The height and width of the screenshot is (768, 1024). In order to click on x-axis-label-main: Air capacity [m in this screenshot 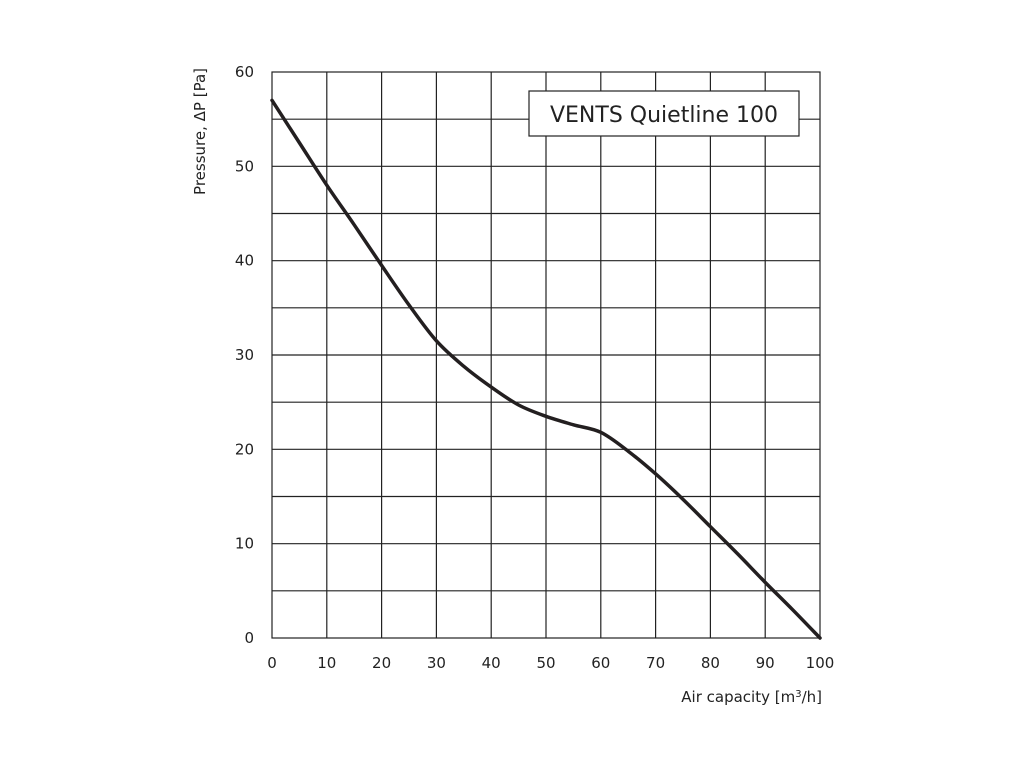, I will do `click(738, 697)`.